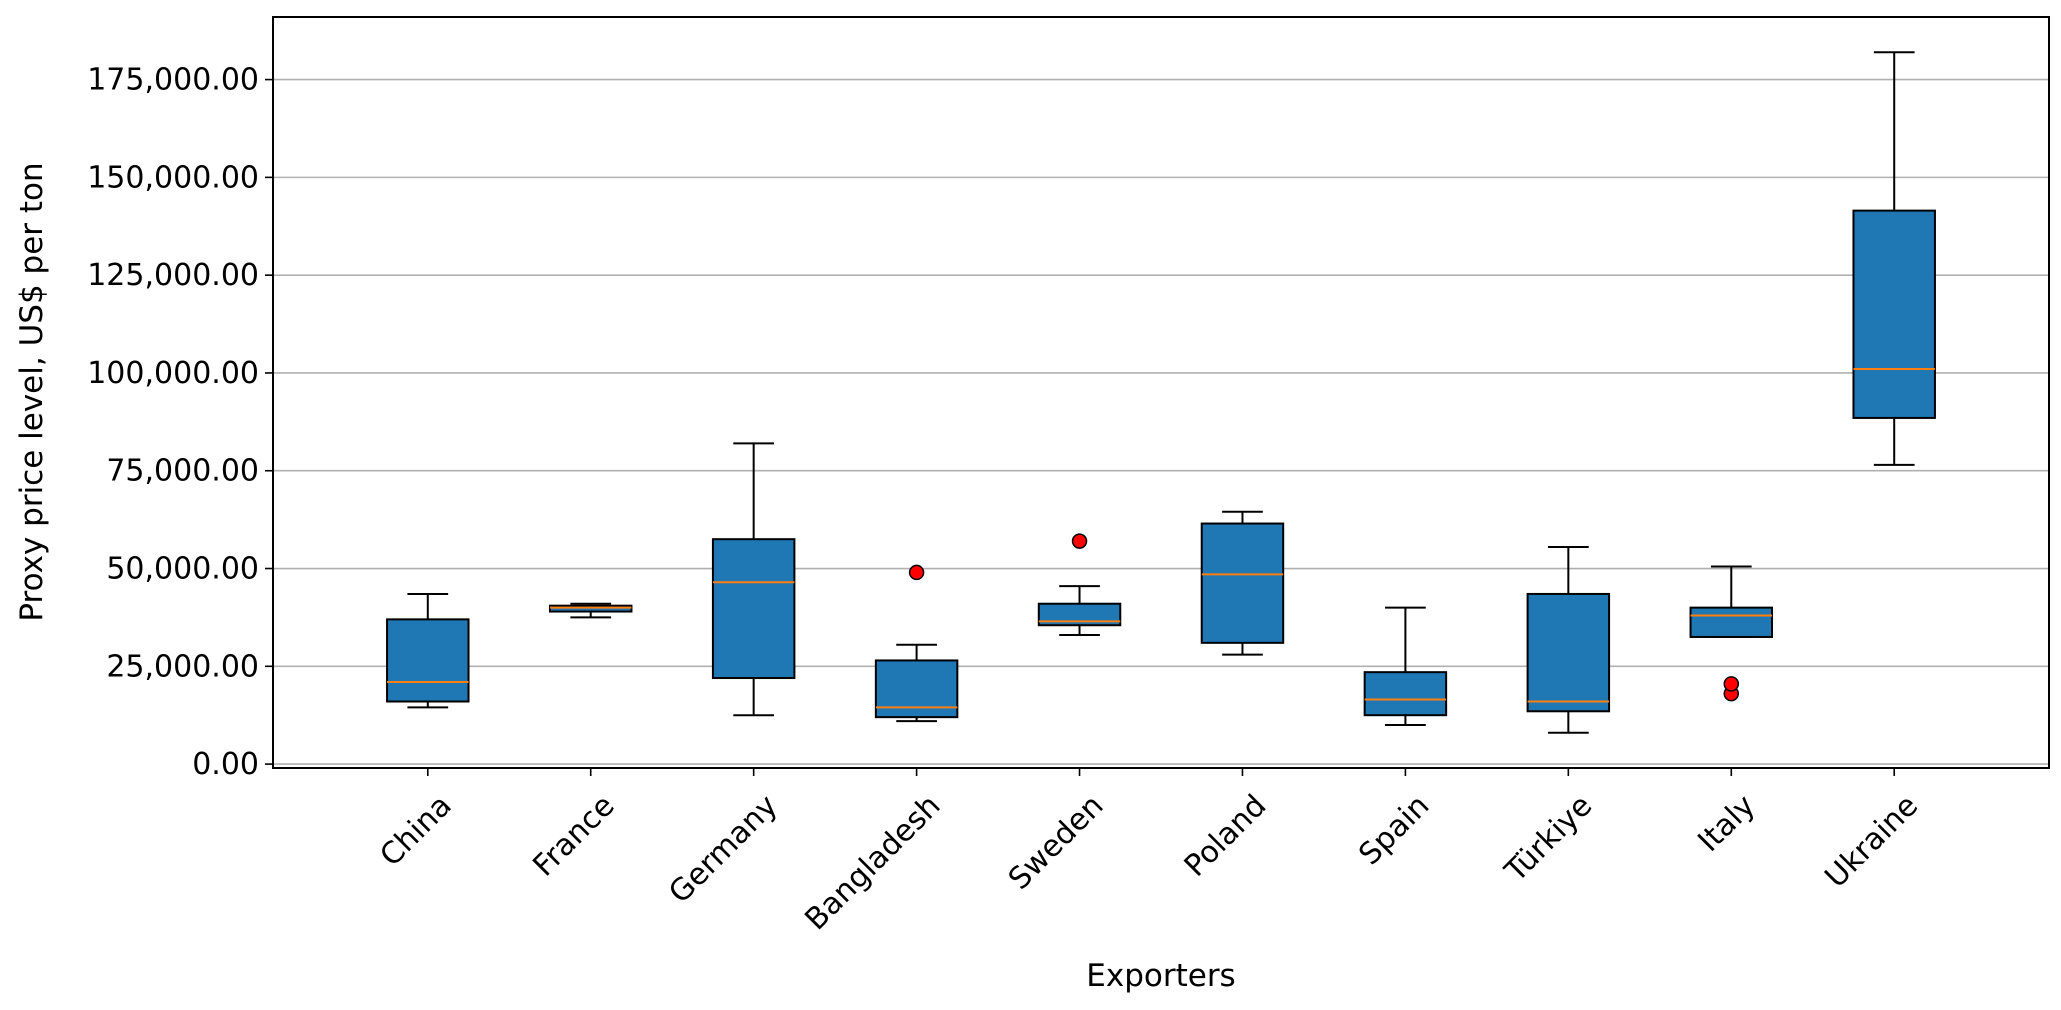 The height and width of the screenshot is (1010, 2061). Describe the element at coordinates (173, 177) in the screenshot. I see `y-tick-label: 150,000.00` at that location.